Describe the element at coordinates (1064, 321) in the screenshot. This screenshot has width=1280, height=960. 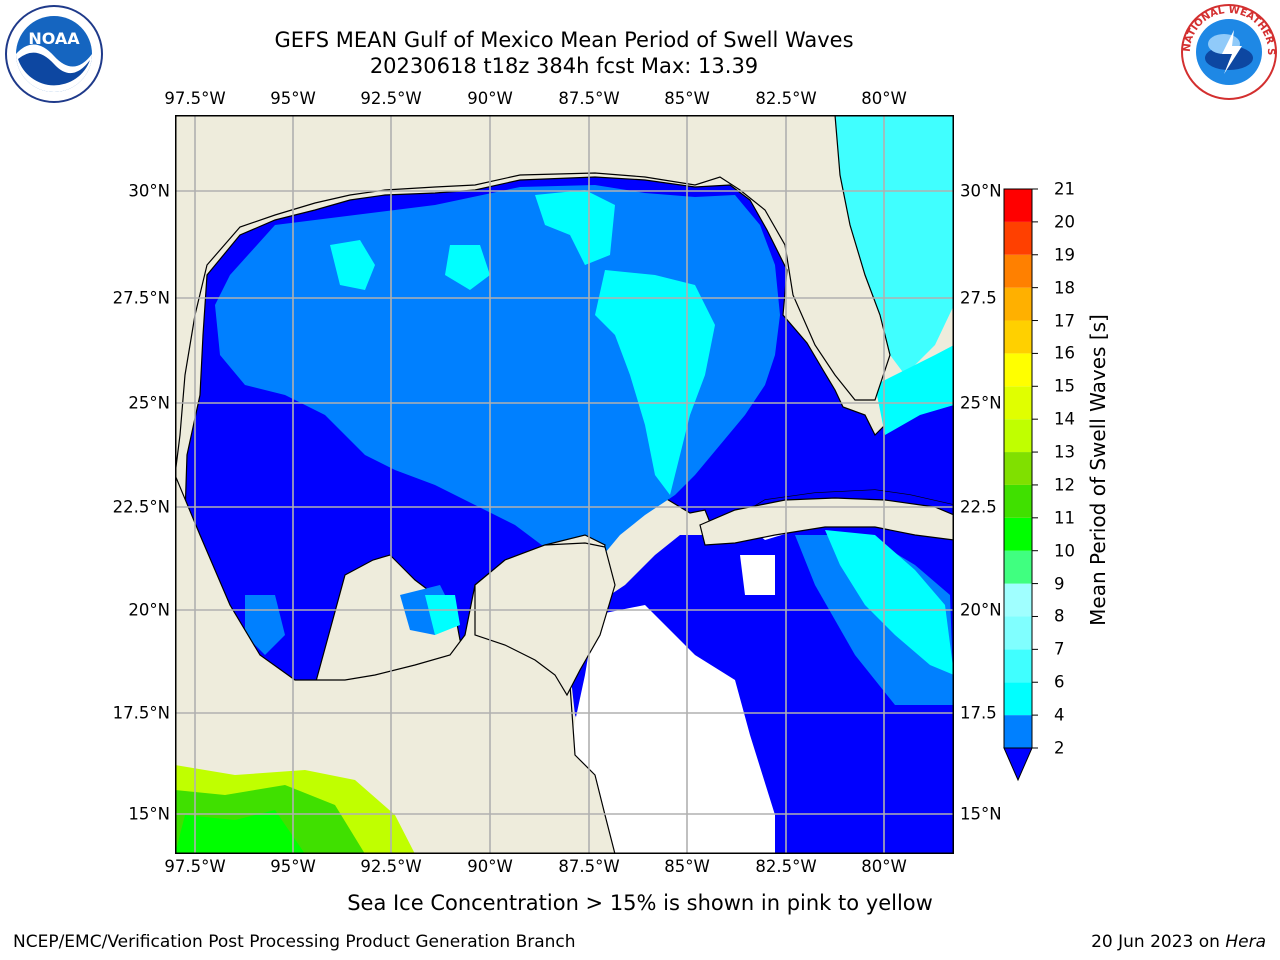
I see `colorbar-label: 17` at that location.